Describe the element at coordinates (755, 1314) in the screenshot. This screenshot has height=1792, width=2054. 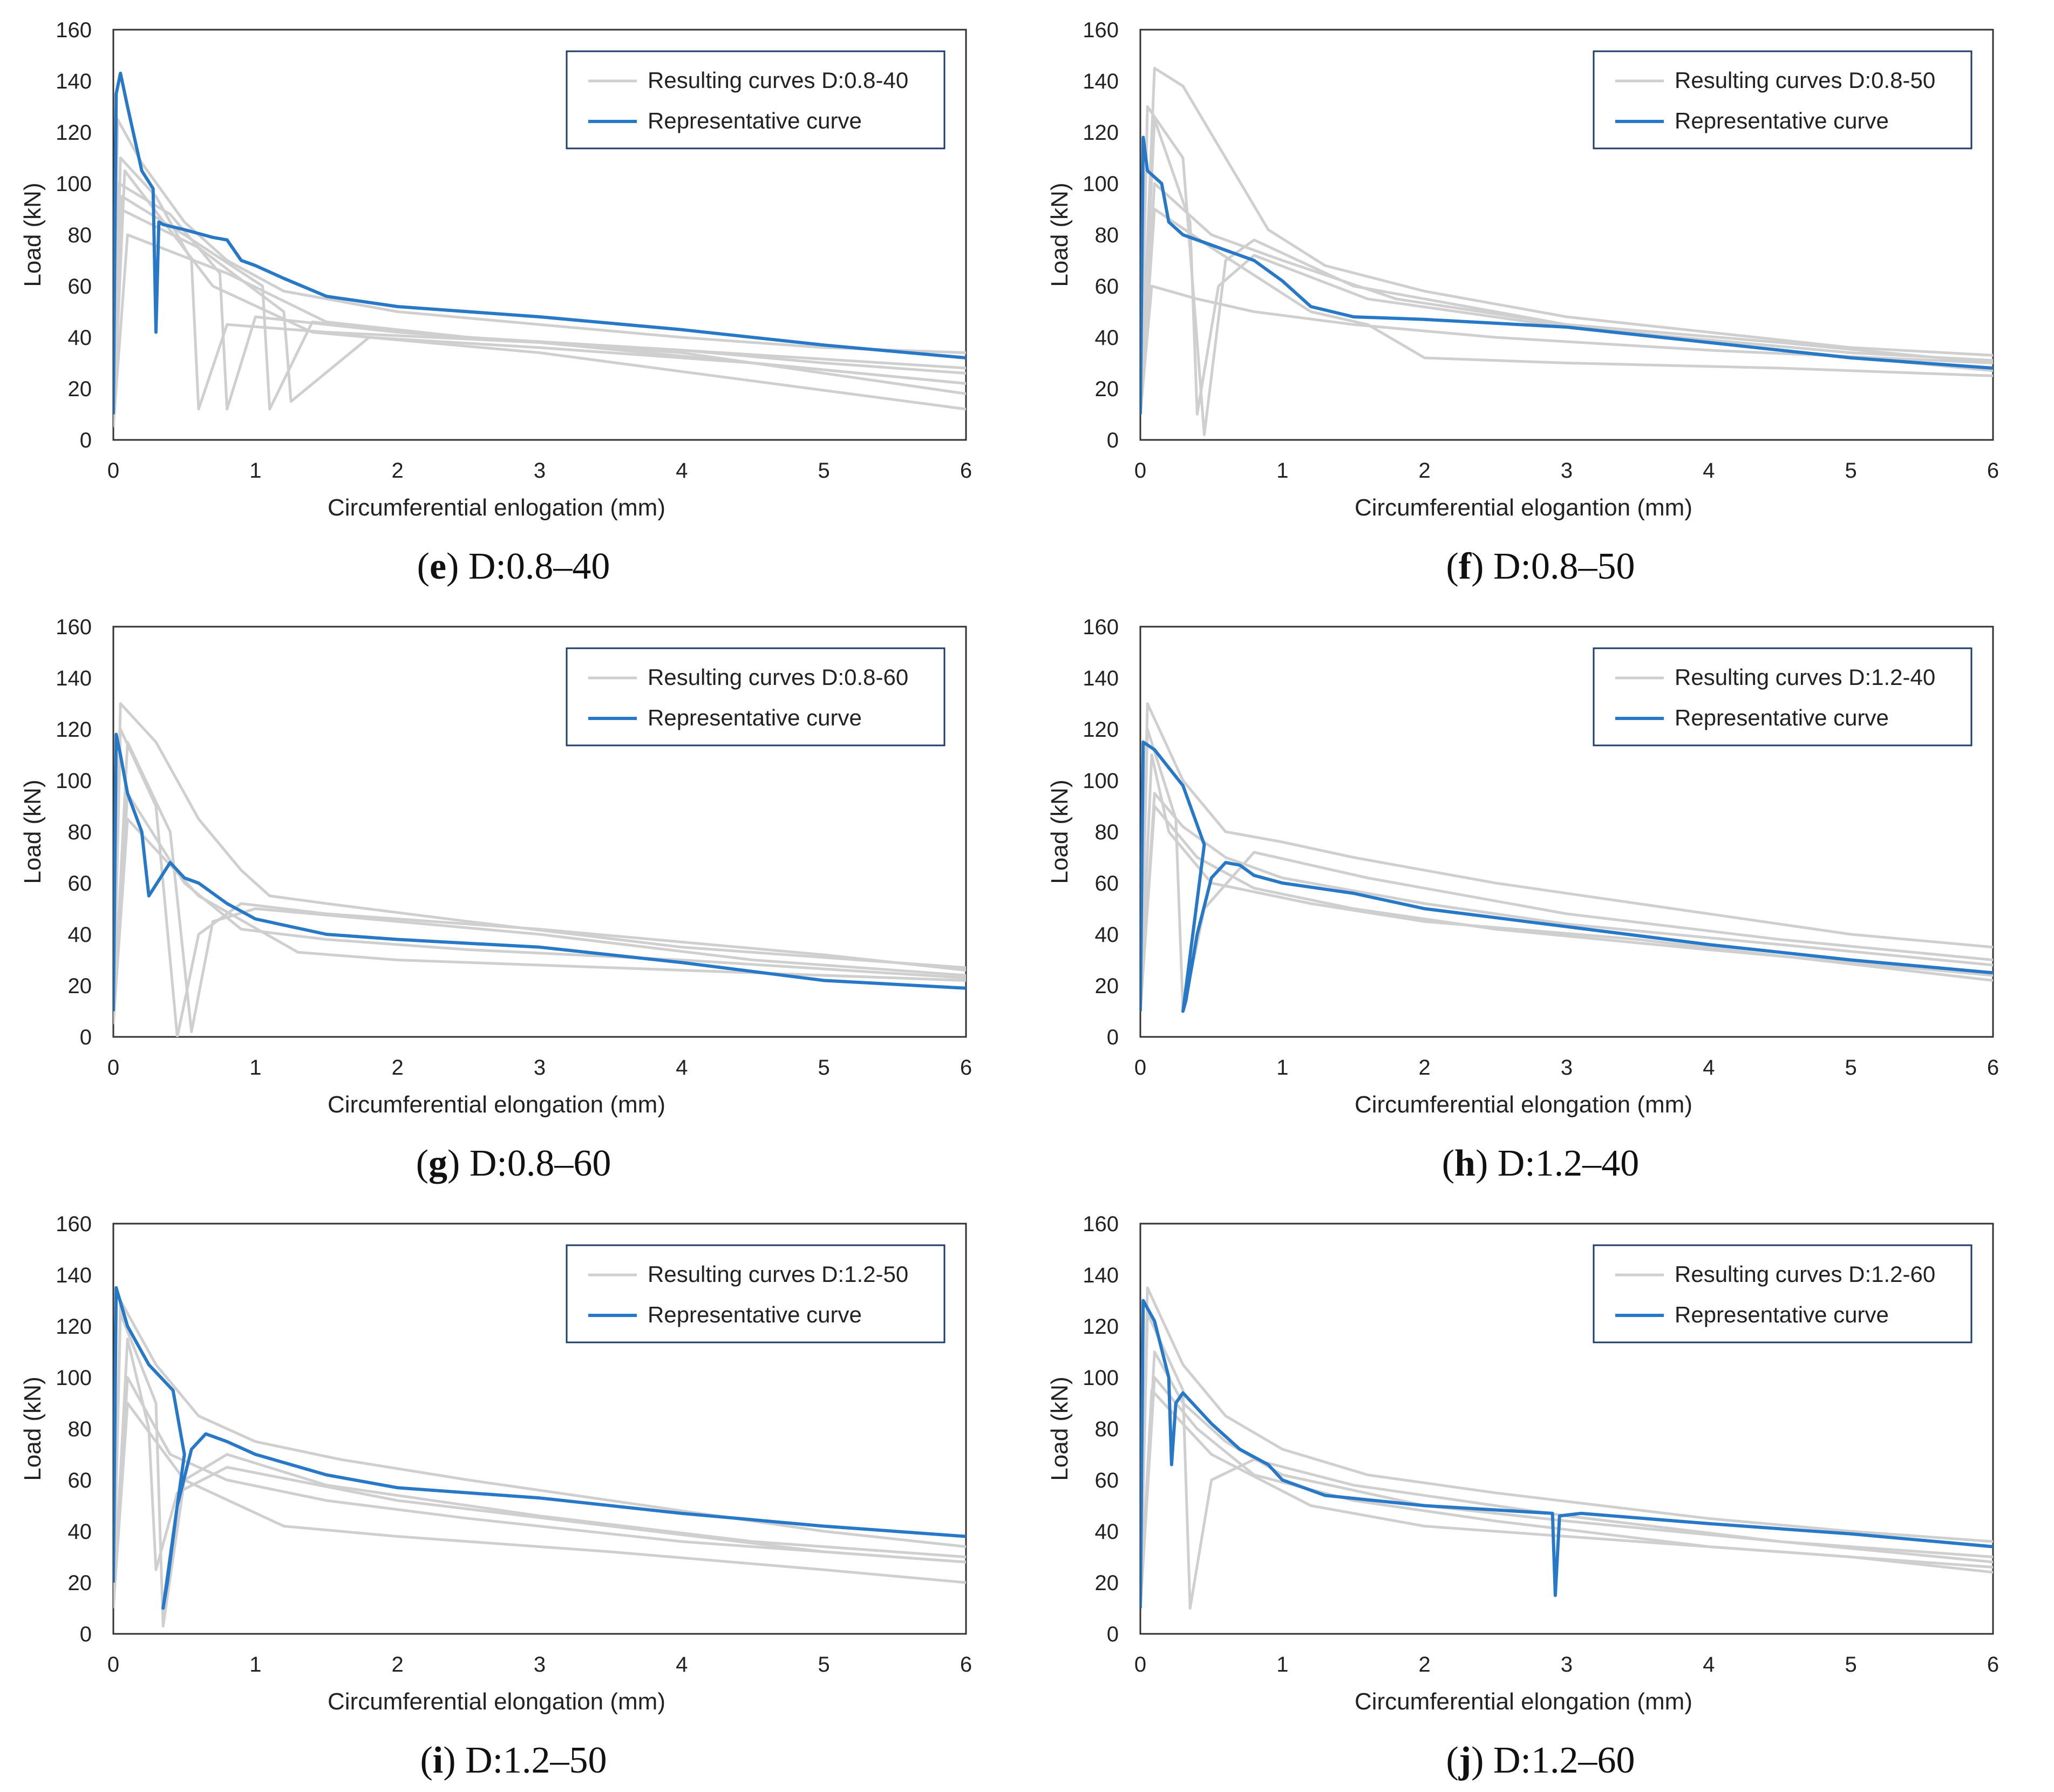
I see `legend-label-representative-i: Representative curve` at that location.